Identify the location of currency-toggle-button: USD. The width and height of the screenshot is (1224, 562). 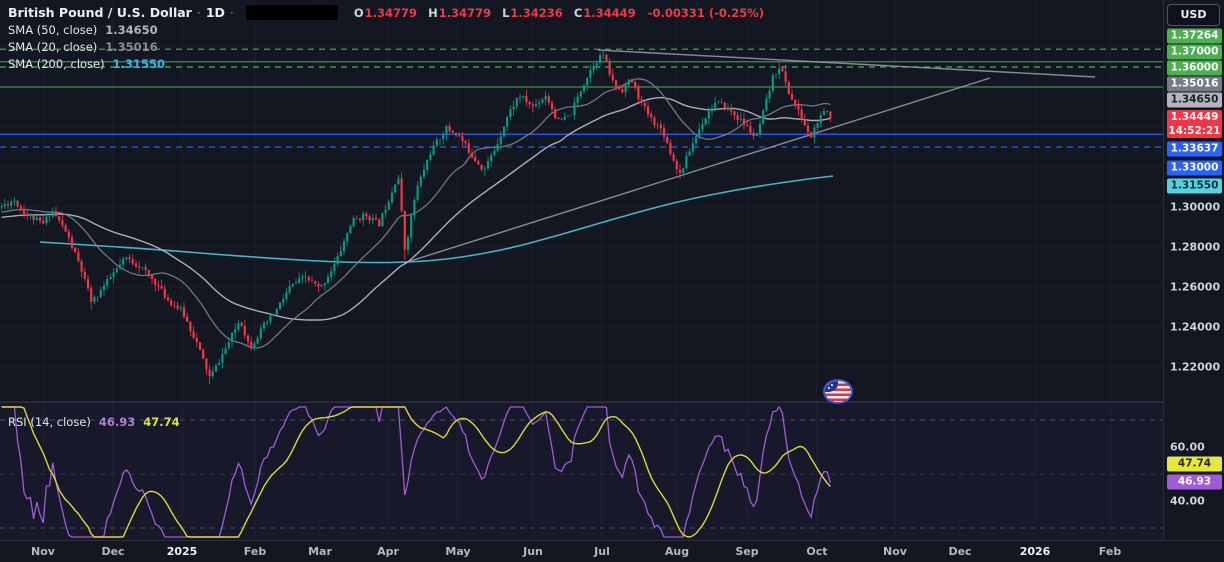
(1193, 15).